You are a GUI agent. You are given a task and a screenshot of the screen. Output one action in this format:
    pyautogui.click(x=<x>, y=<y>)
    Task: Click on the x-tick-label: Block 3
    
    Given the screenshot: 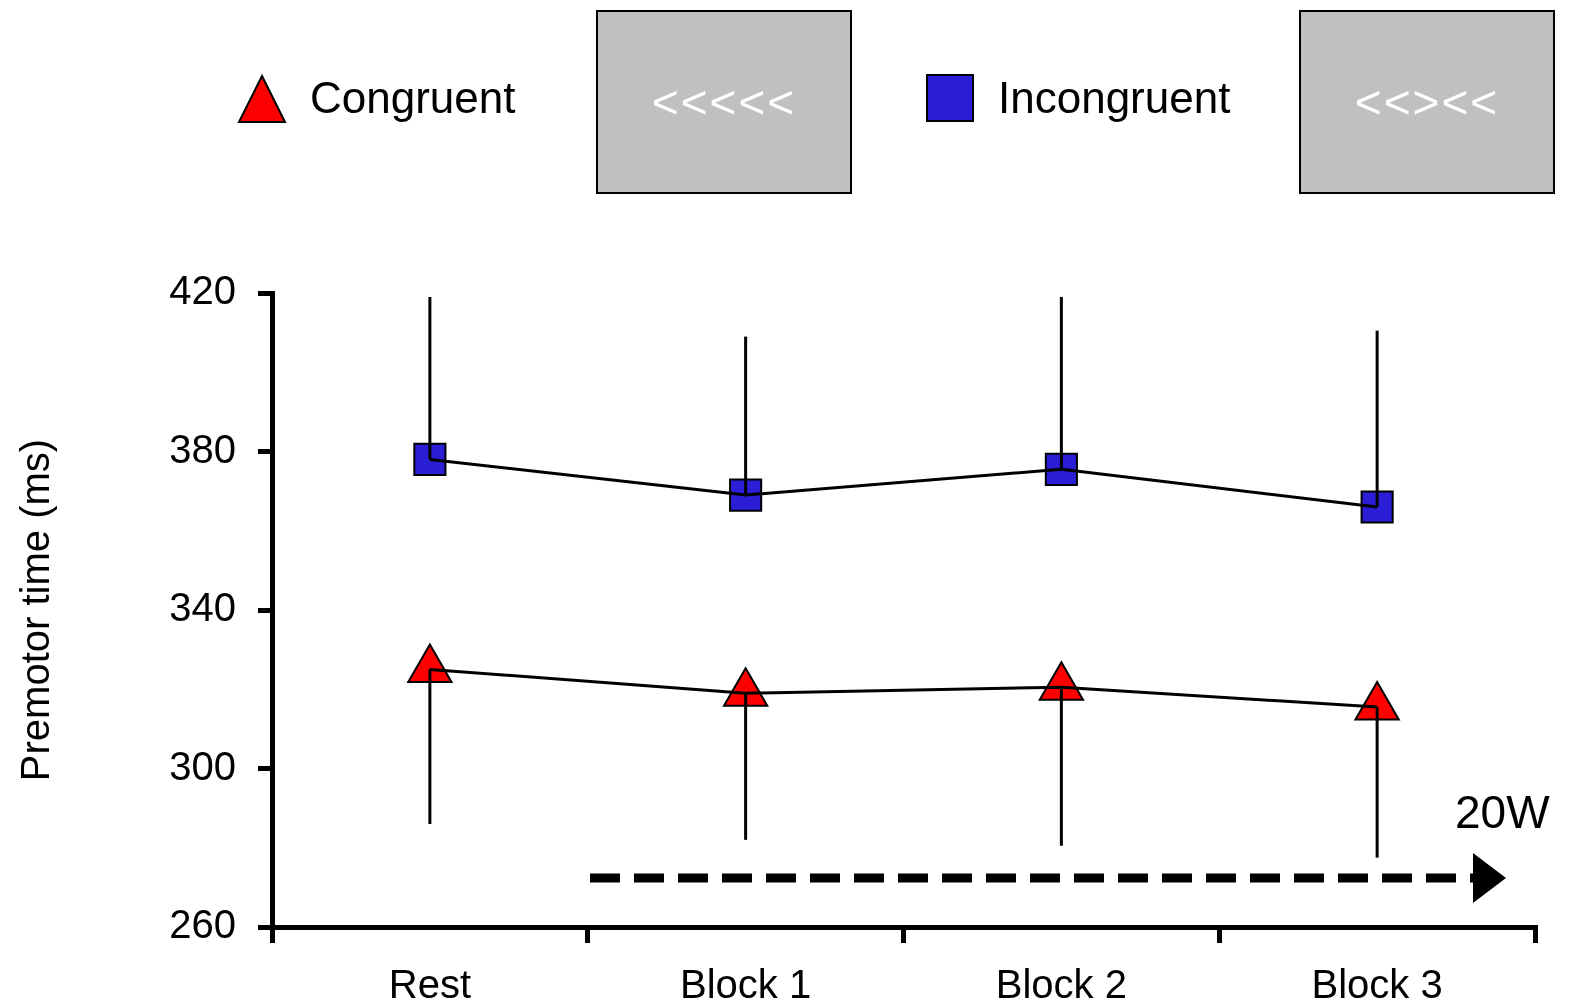 What is the action you would take?
    pyautogui.click(x=1377, y=984)
    